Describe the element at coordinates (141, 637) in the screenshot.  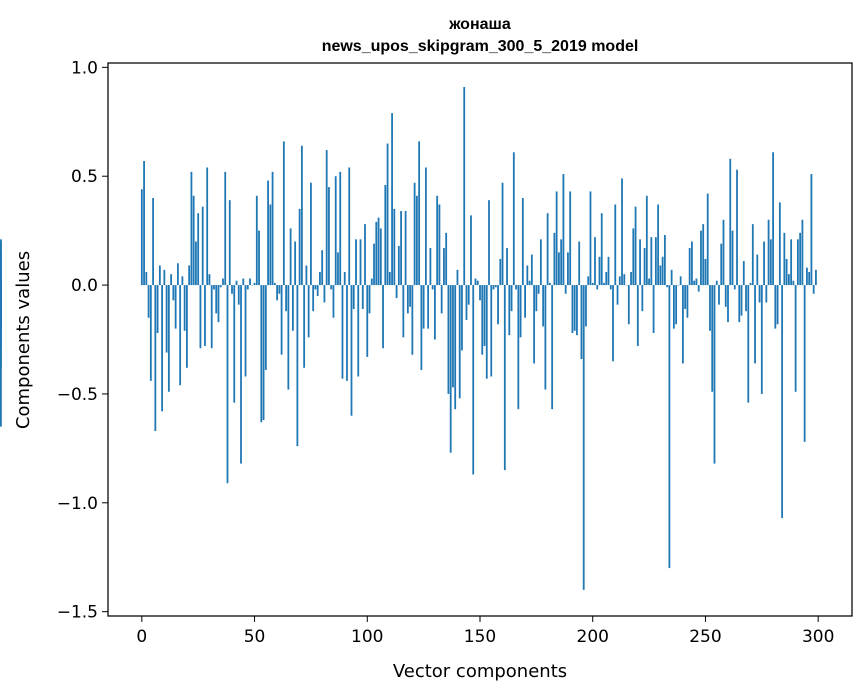
I see `x-tick-label: 0` at that location.